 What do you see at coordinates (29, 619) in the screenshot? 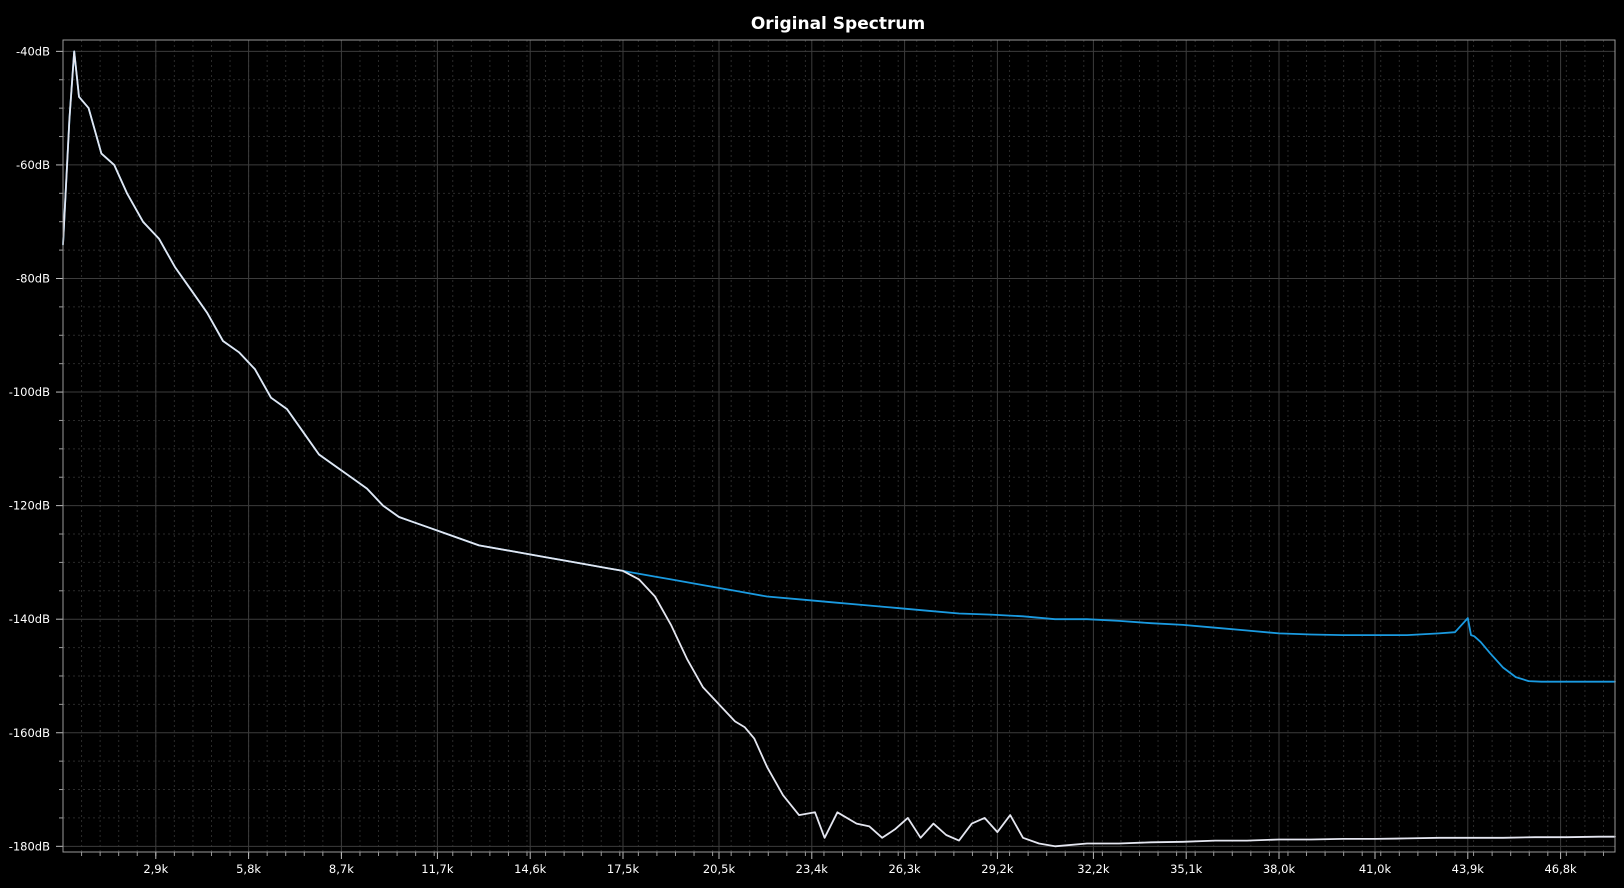
I see `y-tick-label: -140dB` at bounding box center [29, 619].